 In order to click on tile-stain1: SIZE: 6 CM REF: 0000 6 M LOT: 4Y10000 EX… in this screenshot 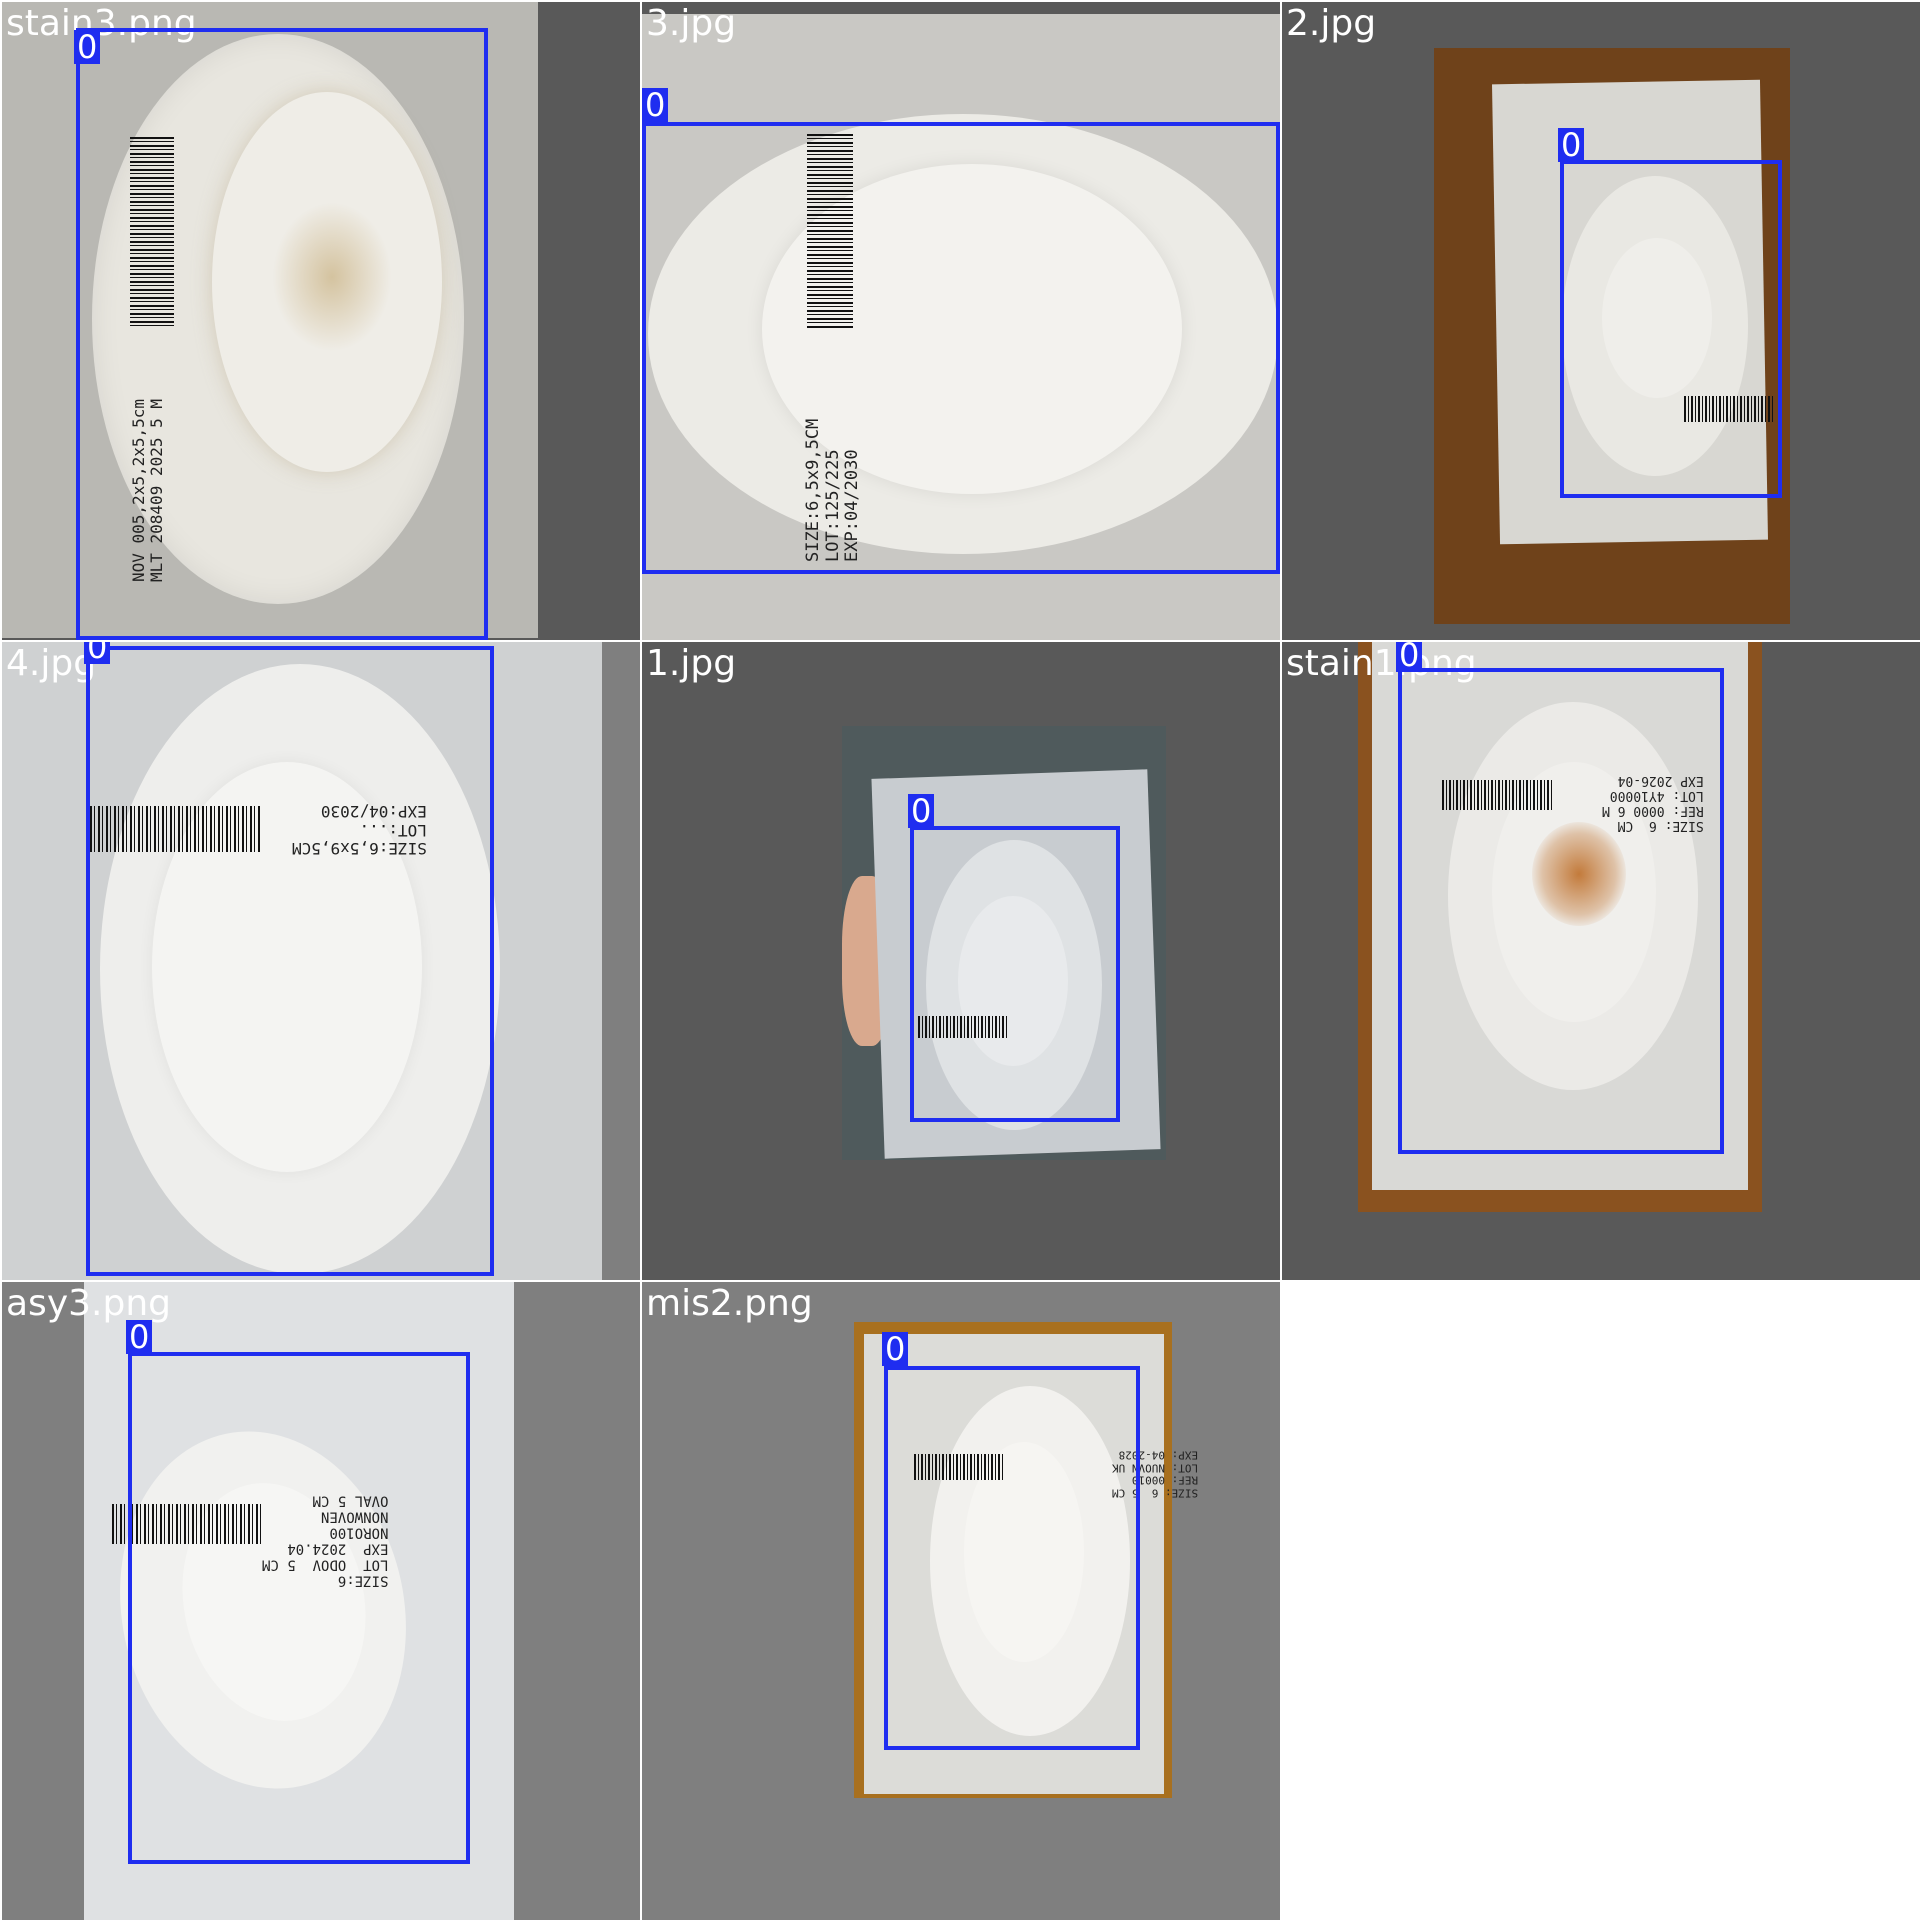, I will do `click(1601, 961)`.